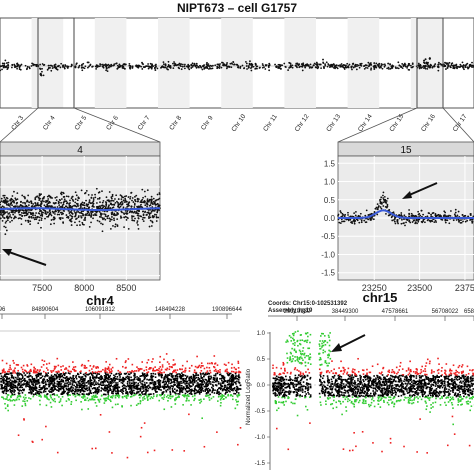 This screenshot has height=474, width=474. What do you see at coordinates (19, 125) in the screenshot?
I see `zoom-connector-chr4-left` at bounding box center [19, 125].